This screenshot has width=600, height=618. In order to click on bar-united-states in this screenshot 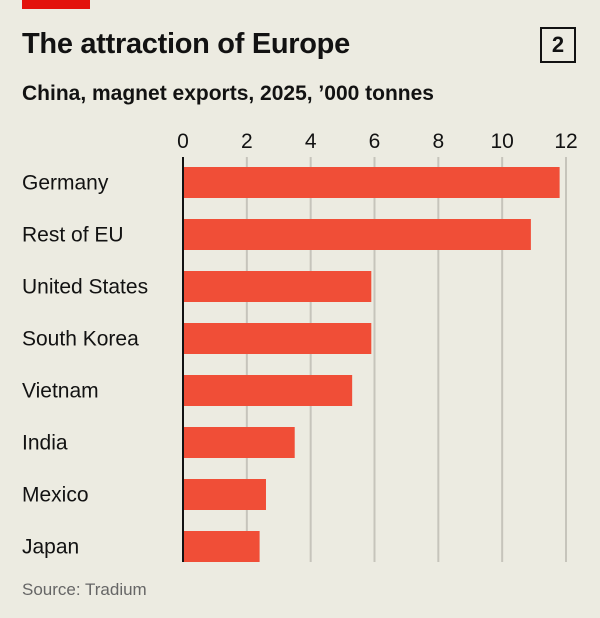, I will do `click(277, 286)`.